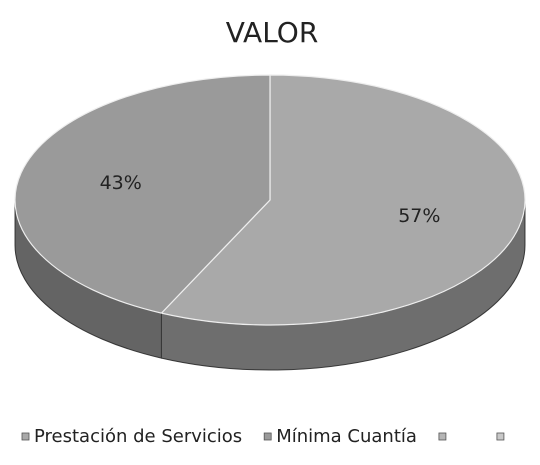 The image size is (540, 465). Describe the element at coordinates (88, 279) in the screenshot. I see `slice-side-shade` at that location.